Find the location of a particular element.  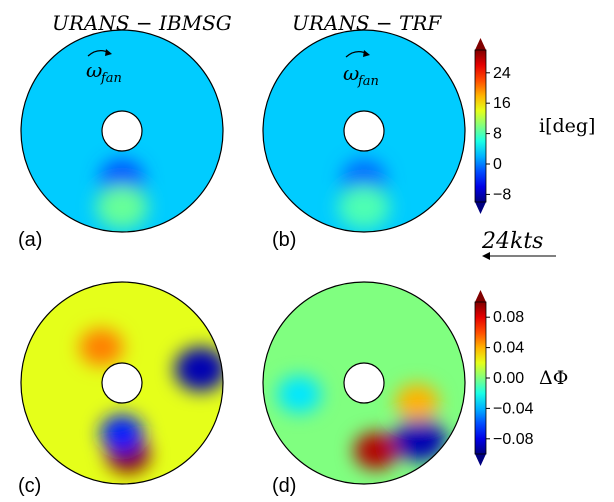

colorbar-delta-phi: −0.08 −0.04 0.00 0.04 0.08 ΔΦ is located at coordinates (521, 378).